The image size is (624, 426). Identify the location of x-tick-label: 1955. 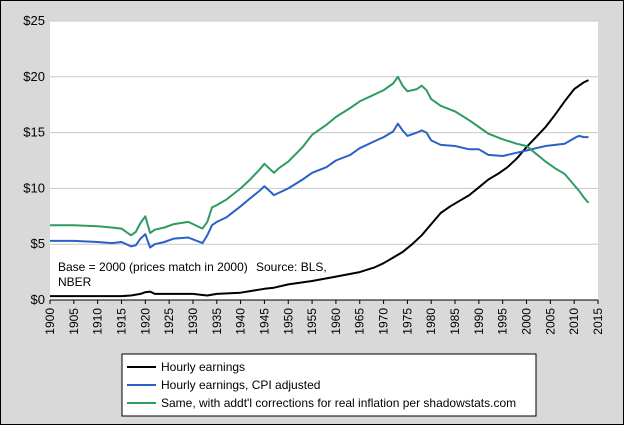
(312, 321).